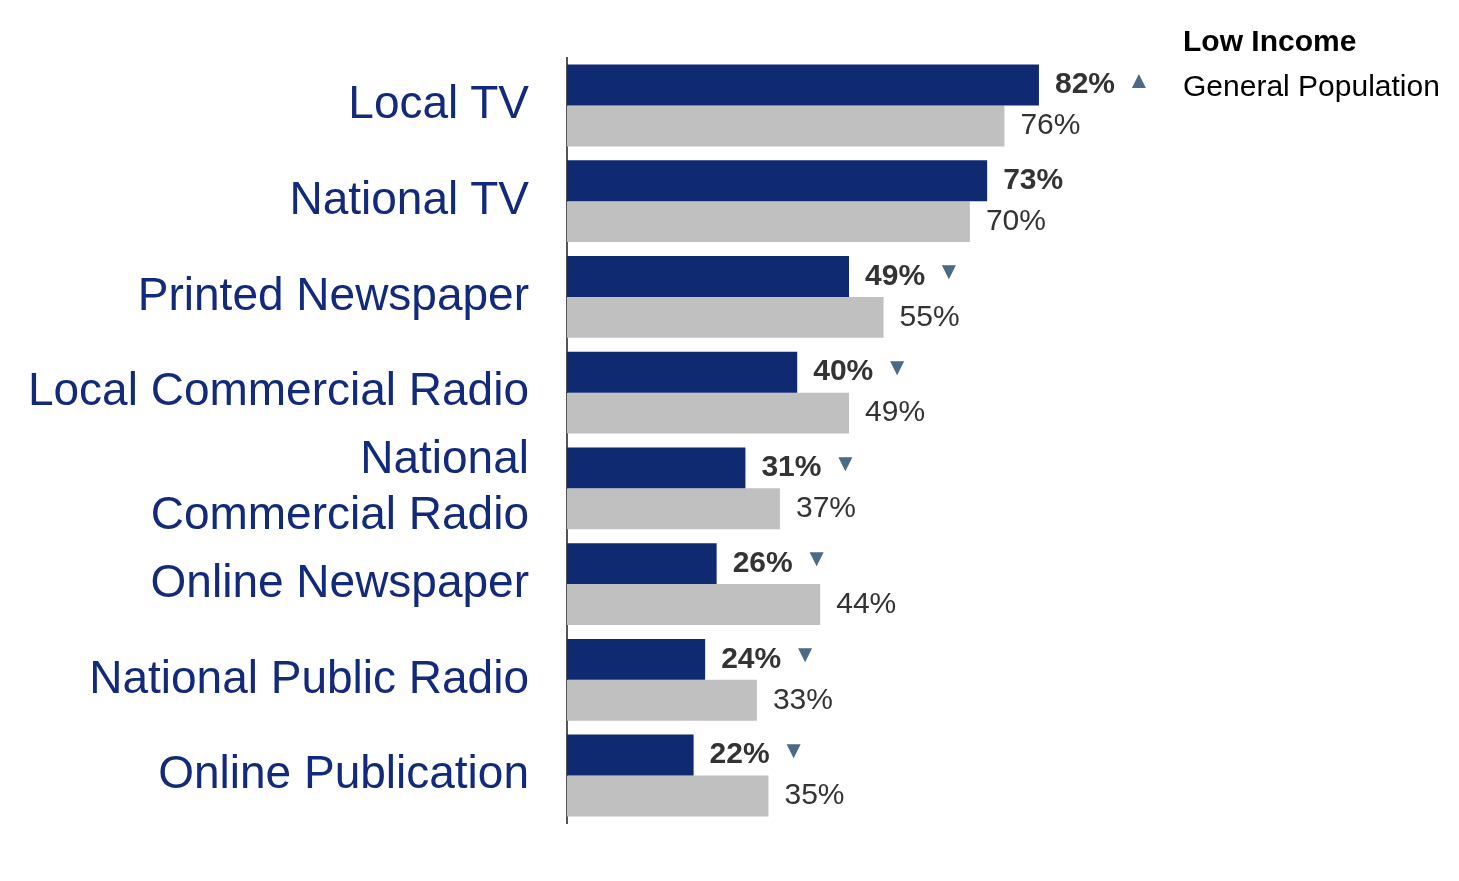 The height and width of the screenshot is (881, 1459). What do you see at coordinates (278, 389) in the screenshot?
I see `y-tick-label: Local Commercial Radio` at bounding box center [278, 389].